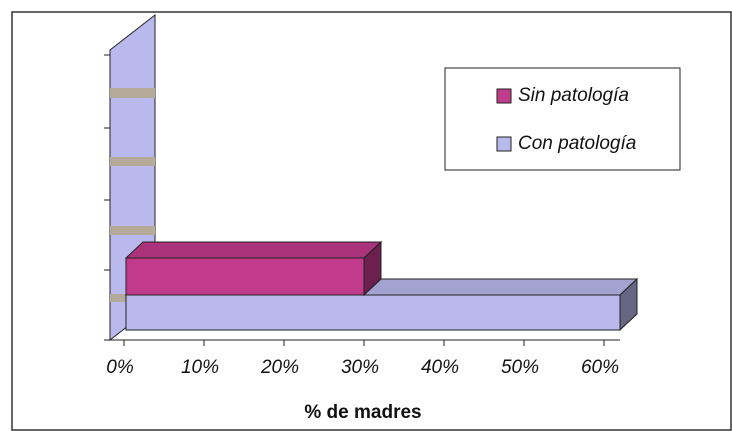 The image size is (732, 431). I want to click on x-tick-label: 60%, so click(600, 367).